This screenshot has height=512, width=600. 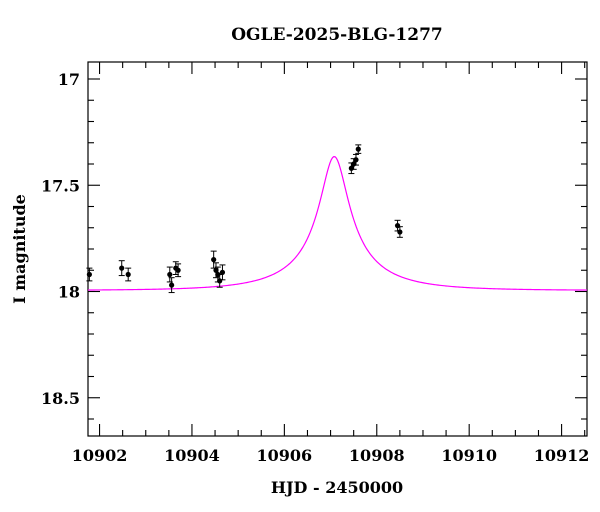 I want to click on y-tick-label: 17.5, so click(x=60, y=185).